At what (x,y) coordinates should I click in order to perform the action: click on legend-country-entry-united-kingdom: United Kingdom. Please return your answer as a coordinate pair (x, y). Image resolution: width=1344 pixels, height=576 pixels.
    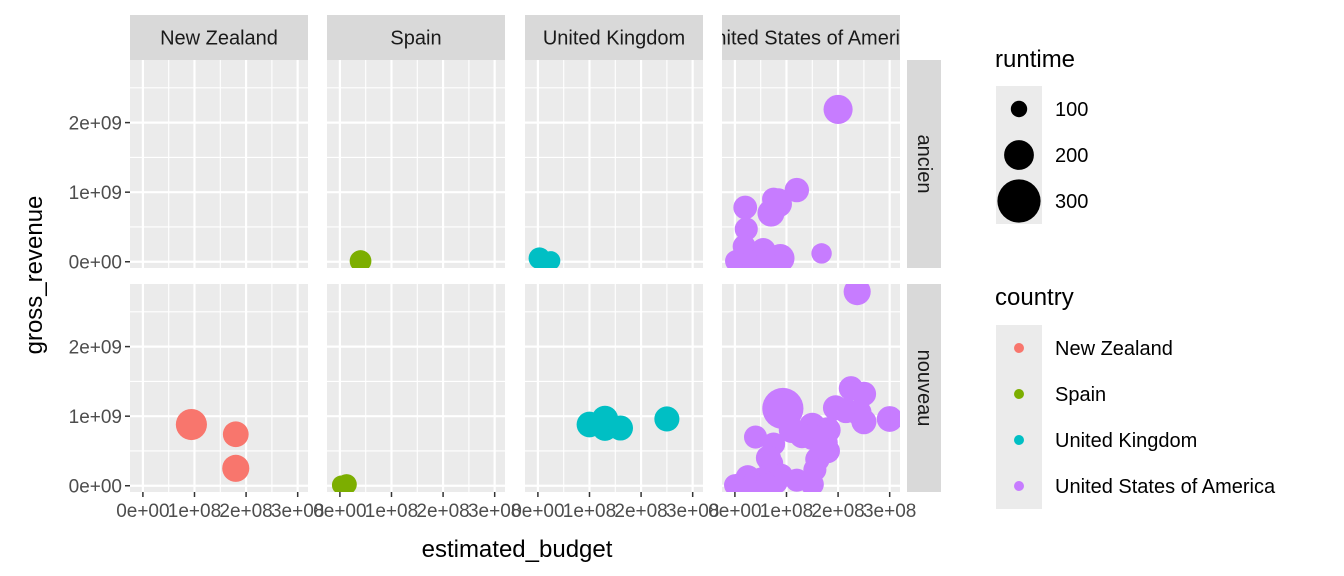
    Looking at the image, I should click on (1096, 440).